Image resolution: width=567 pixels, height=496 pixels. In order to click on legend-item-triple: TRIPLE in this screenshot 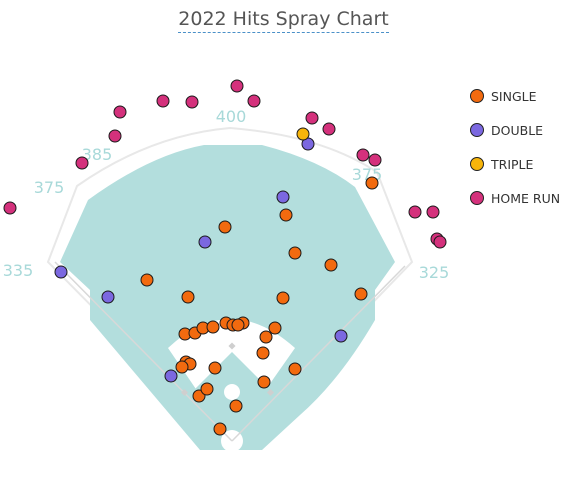, I will do `click(517, 164)`.